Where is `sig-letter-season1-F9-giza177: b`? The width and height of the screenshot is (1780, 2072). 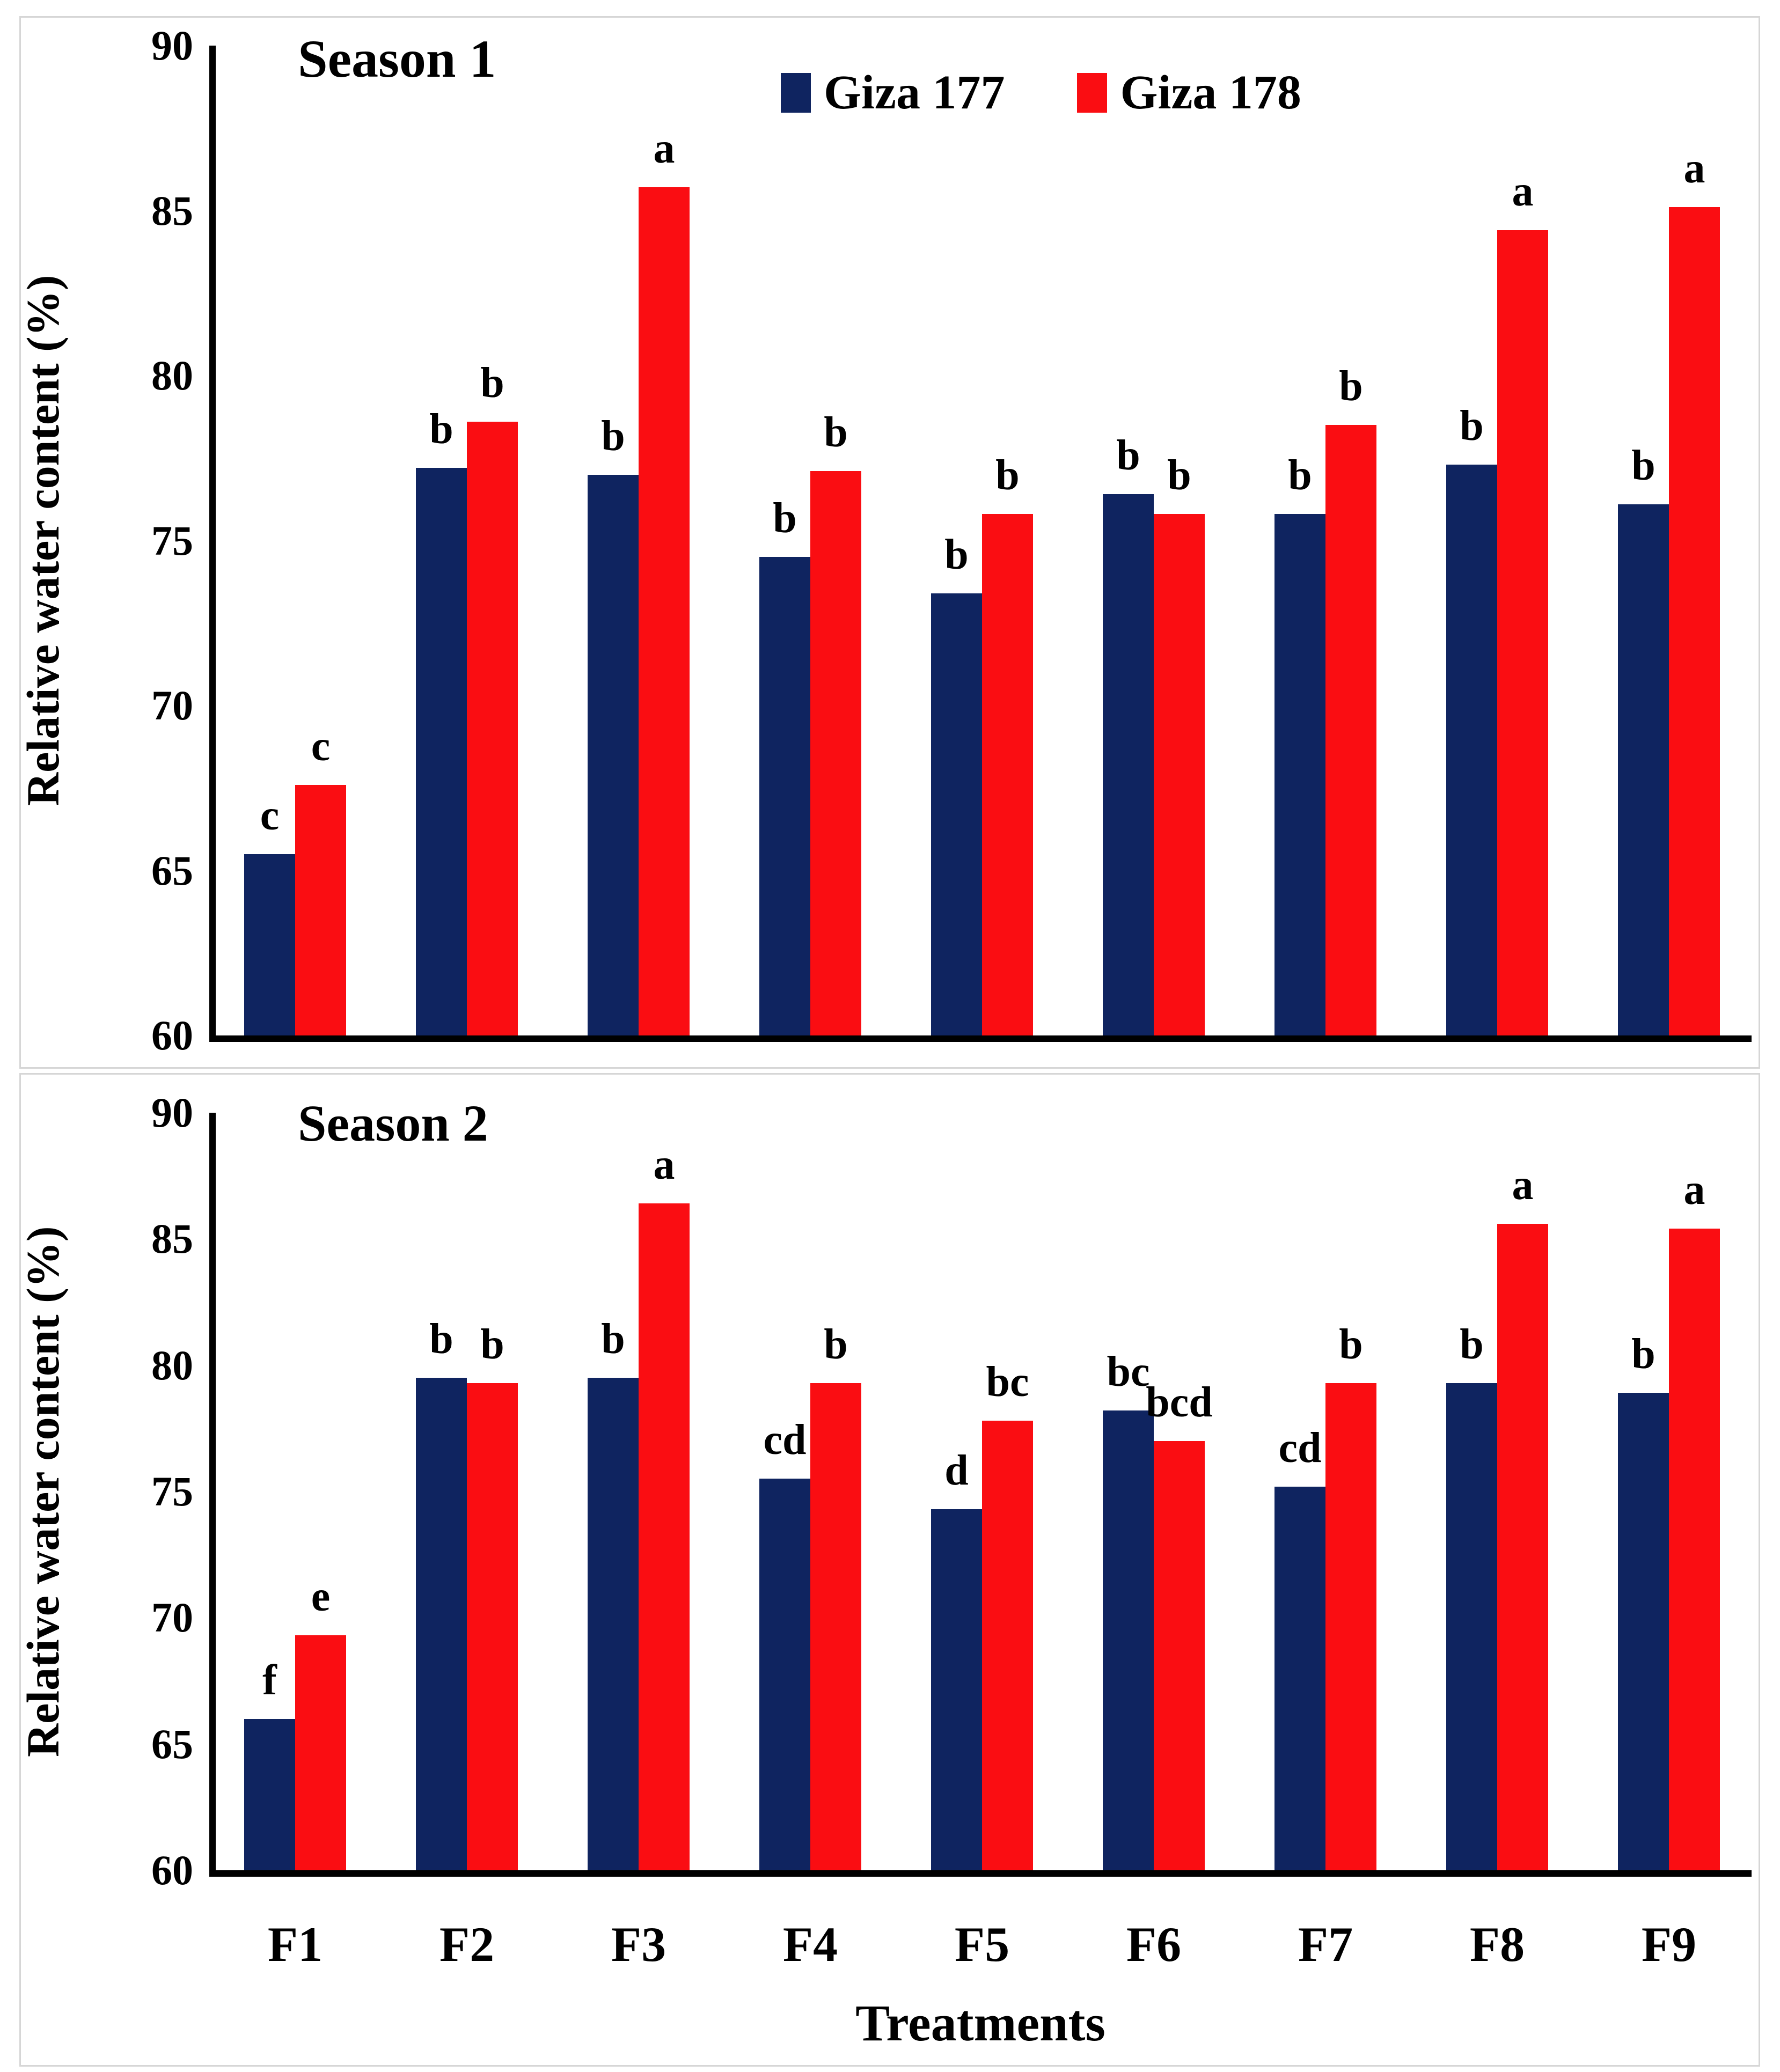
sig-letter-season1-F9-giza177: b is located at coordinates (1643, 466).